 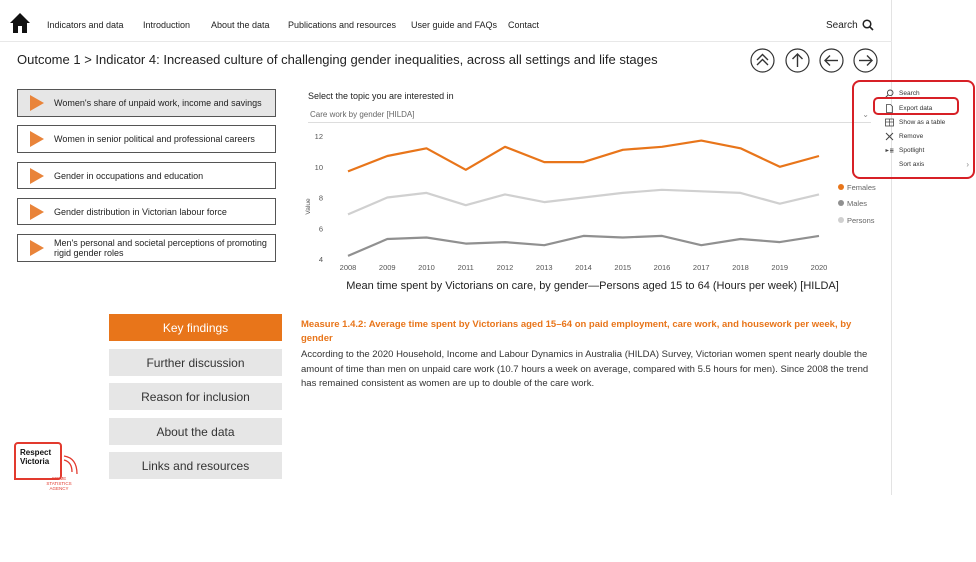 I want to click on topic-select-label: Select the topic you are interested in, so click(x=381, y=96).